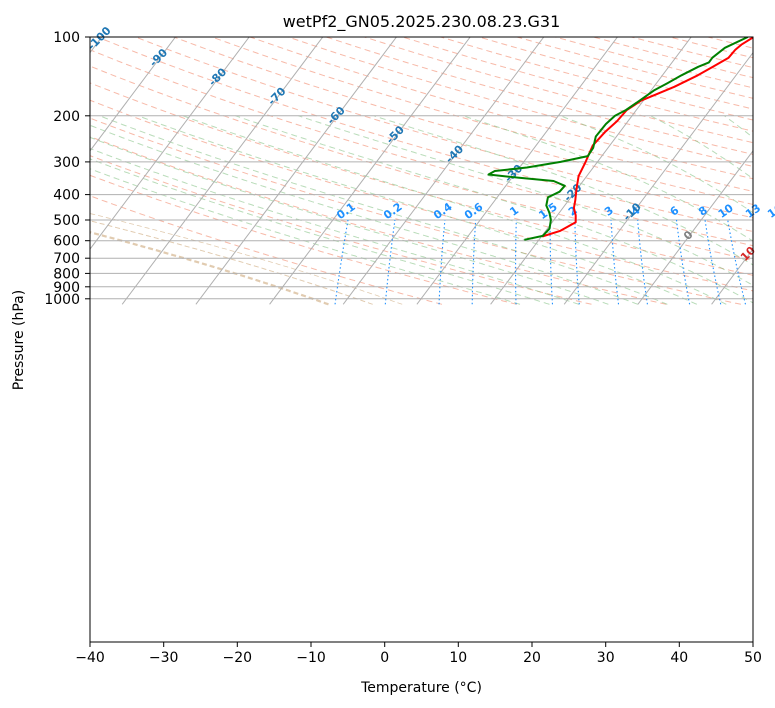 Image resolution: width=775 pixels, height=708 pixels. I want to click on mixing-ratio-lines, so click(554, 262).